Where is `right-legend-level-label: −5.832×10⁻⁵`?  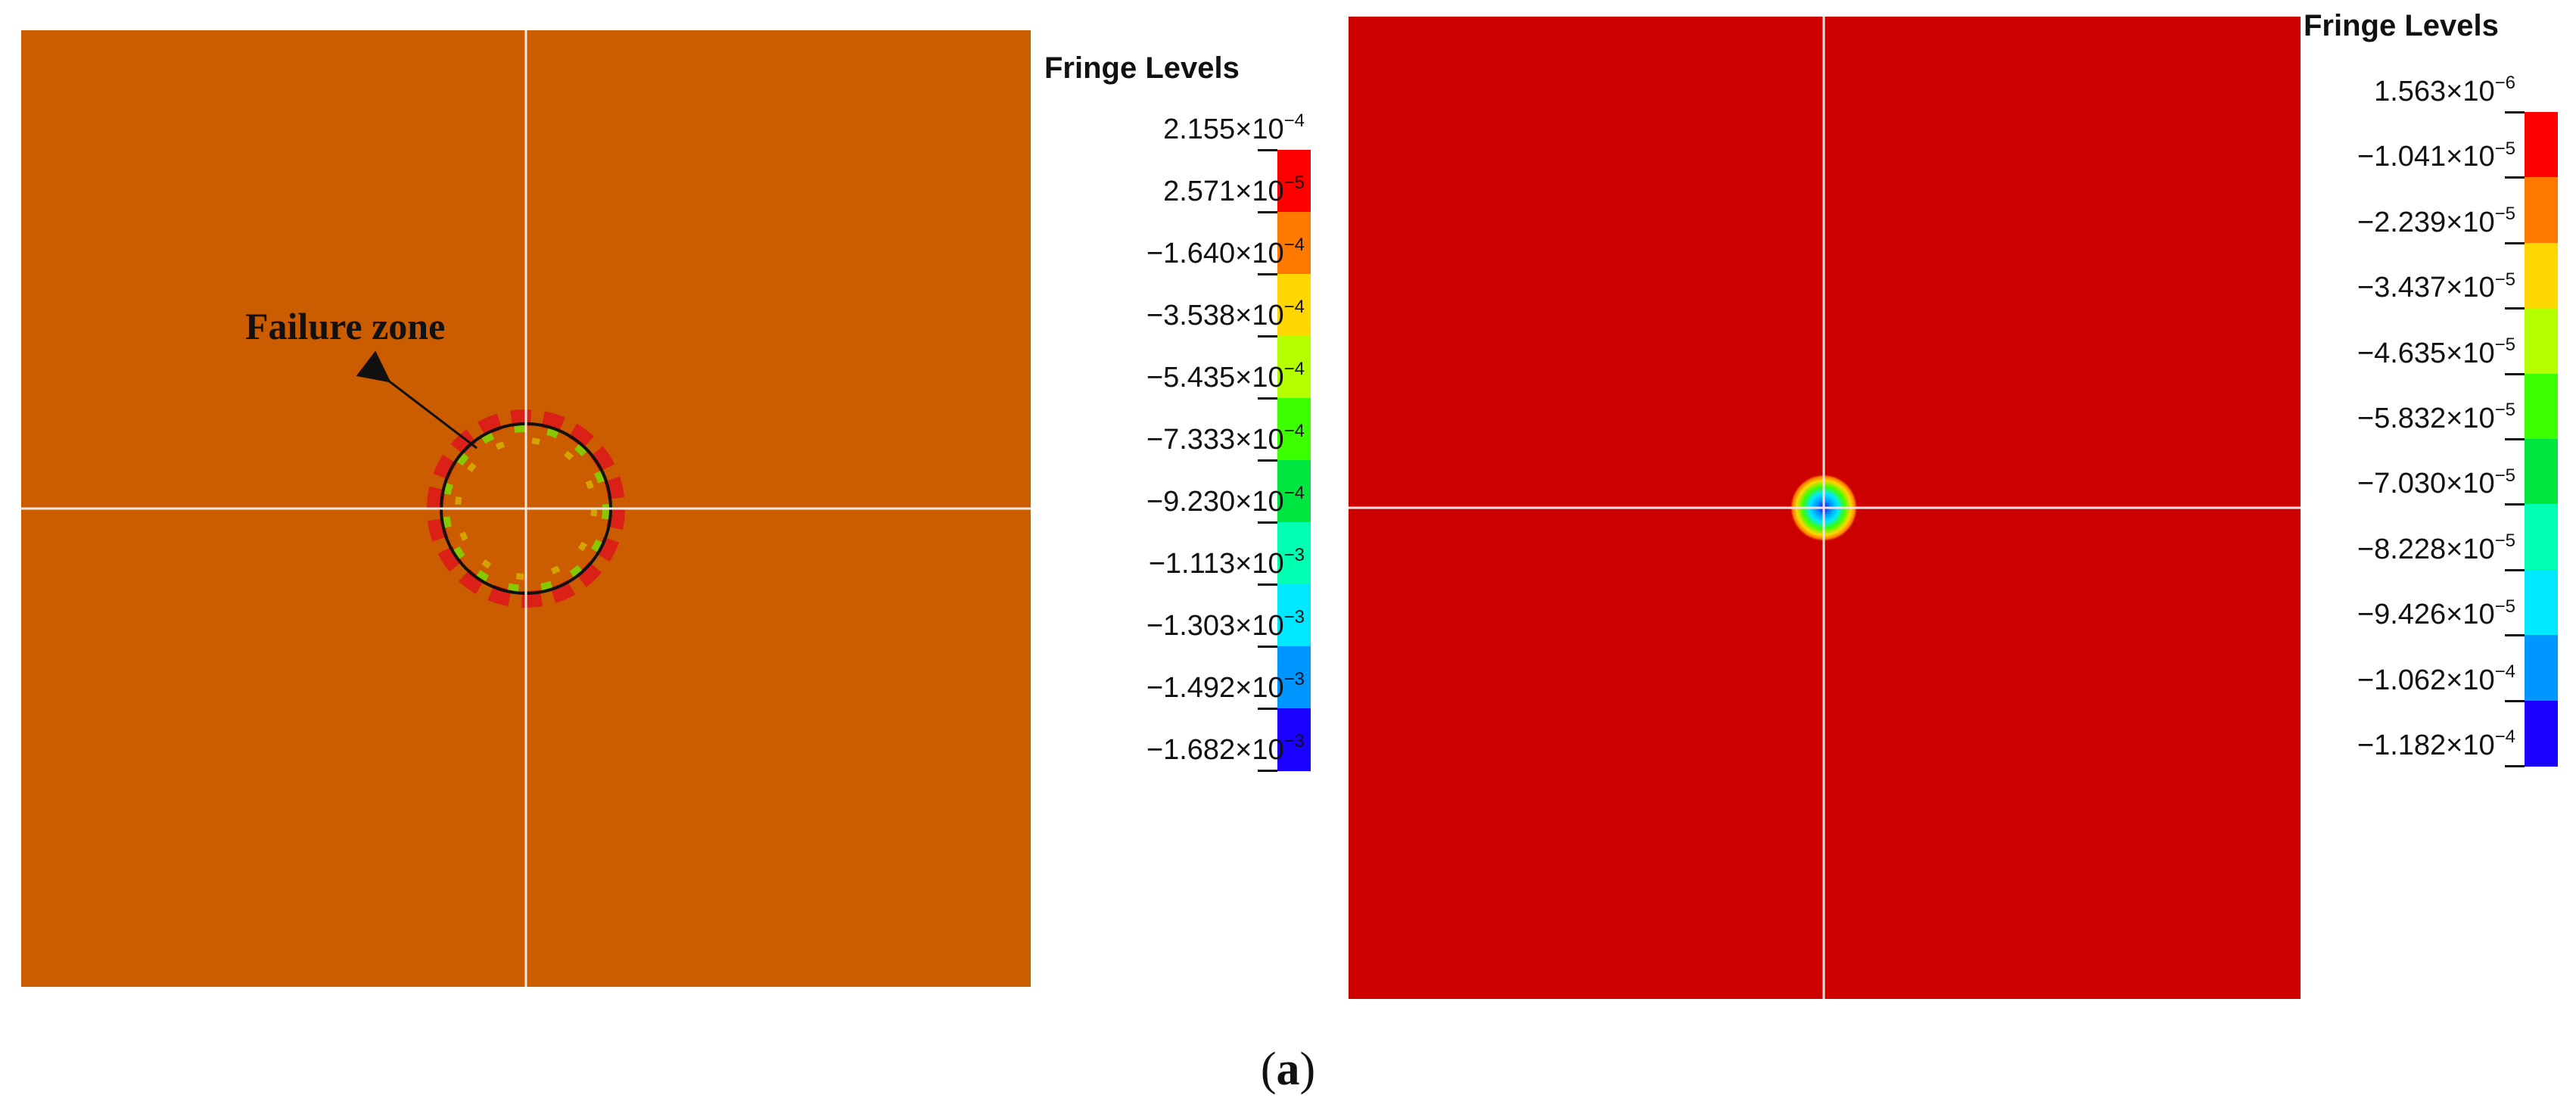
right-legend-level-label: −5.832×10⁻⁵ is located at coordinates (2436, 417).